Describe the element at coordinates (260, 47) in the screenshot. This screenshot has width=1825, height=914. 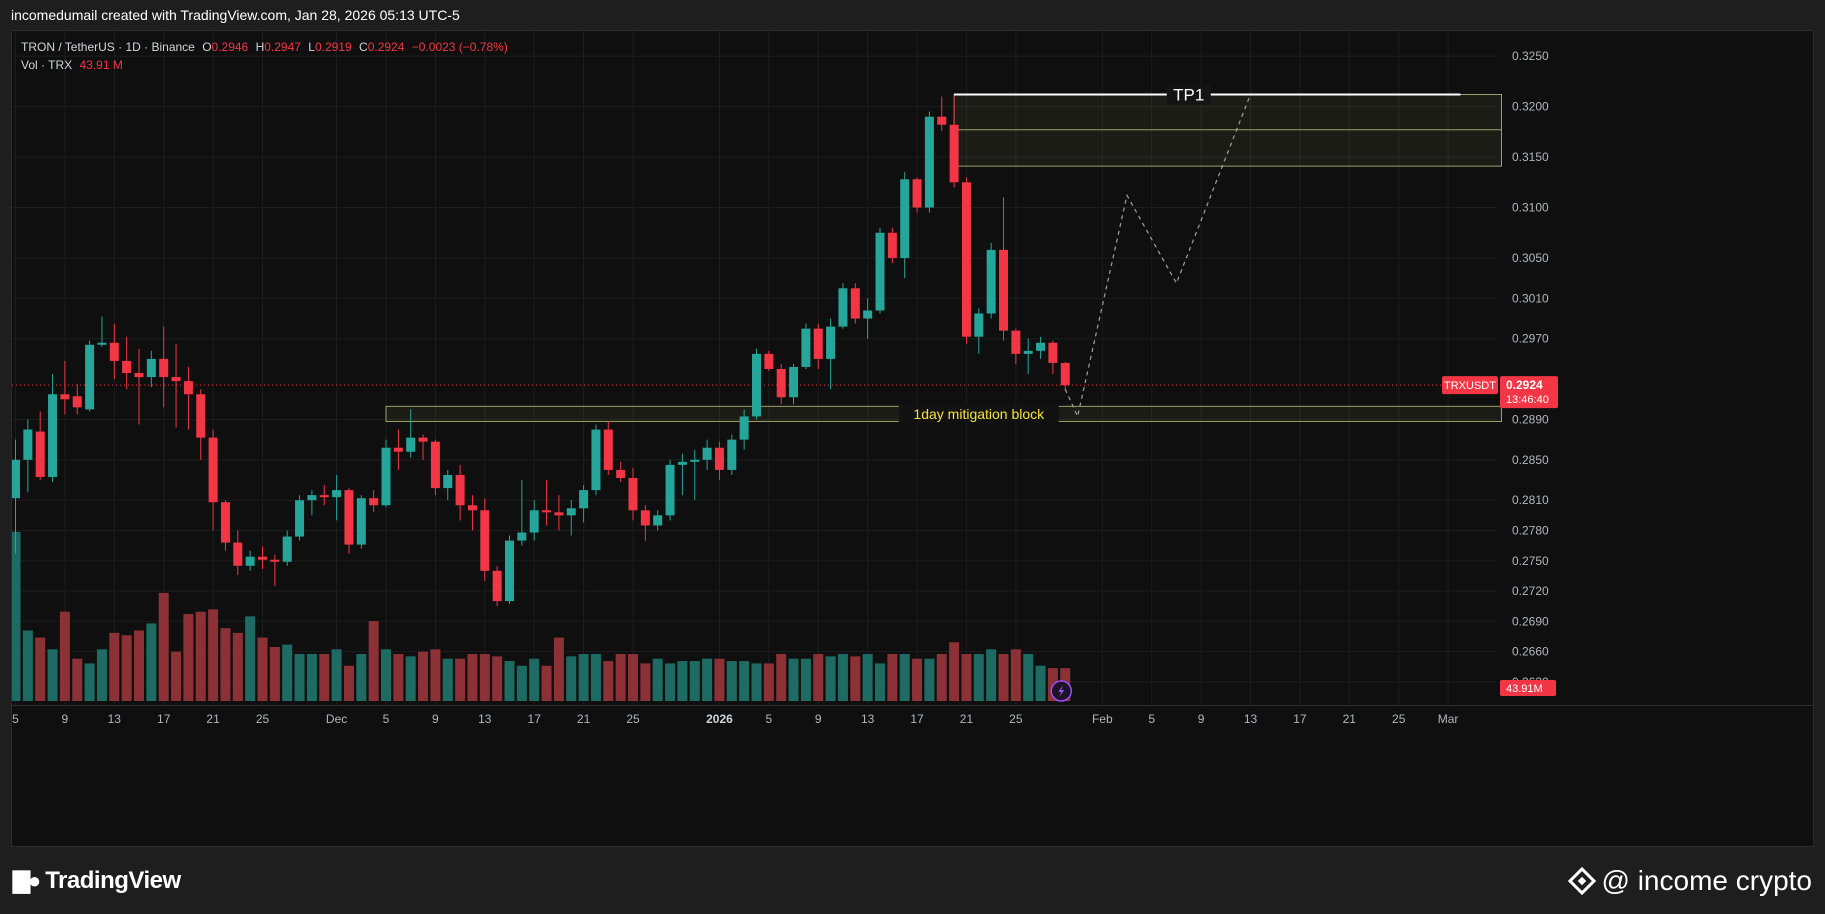
I see `high-label: H` at that location.